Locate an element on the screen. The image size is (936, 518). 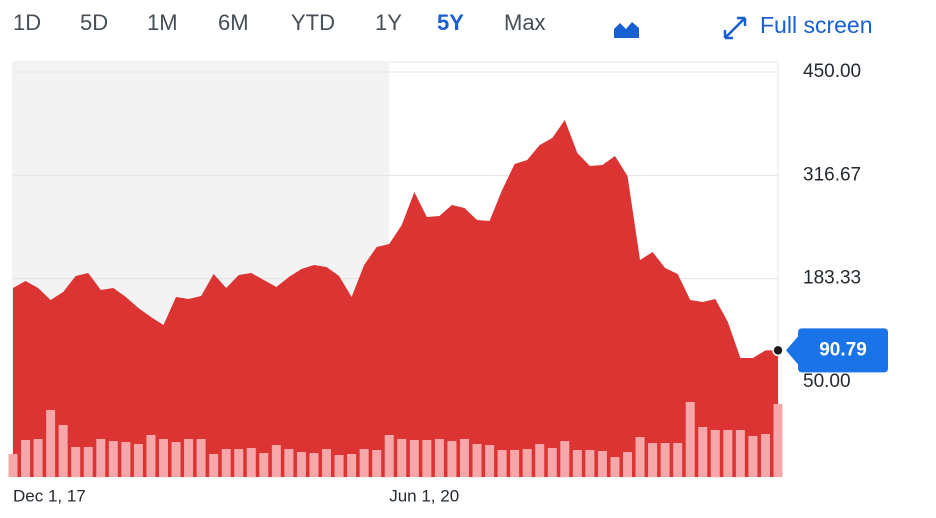
range-tab: 1Y is located at coordinates (388, 22).